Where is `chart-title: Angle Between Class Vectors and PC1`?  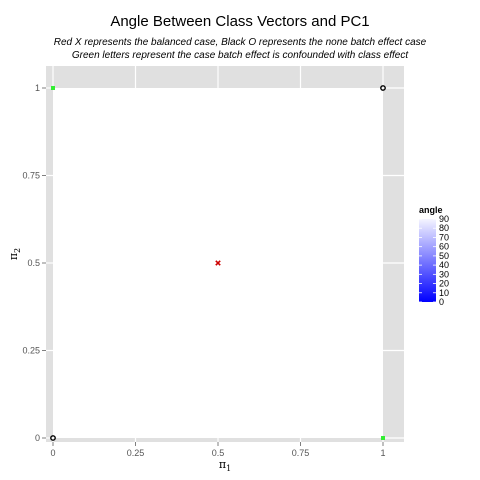 chart-title: Angle Between Class Vectors and PC1 is located at coordinates (240, 21).